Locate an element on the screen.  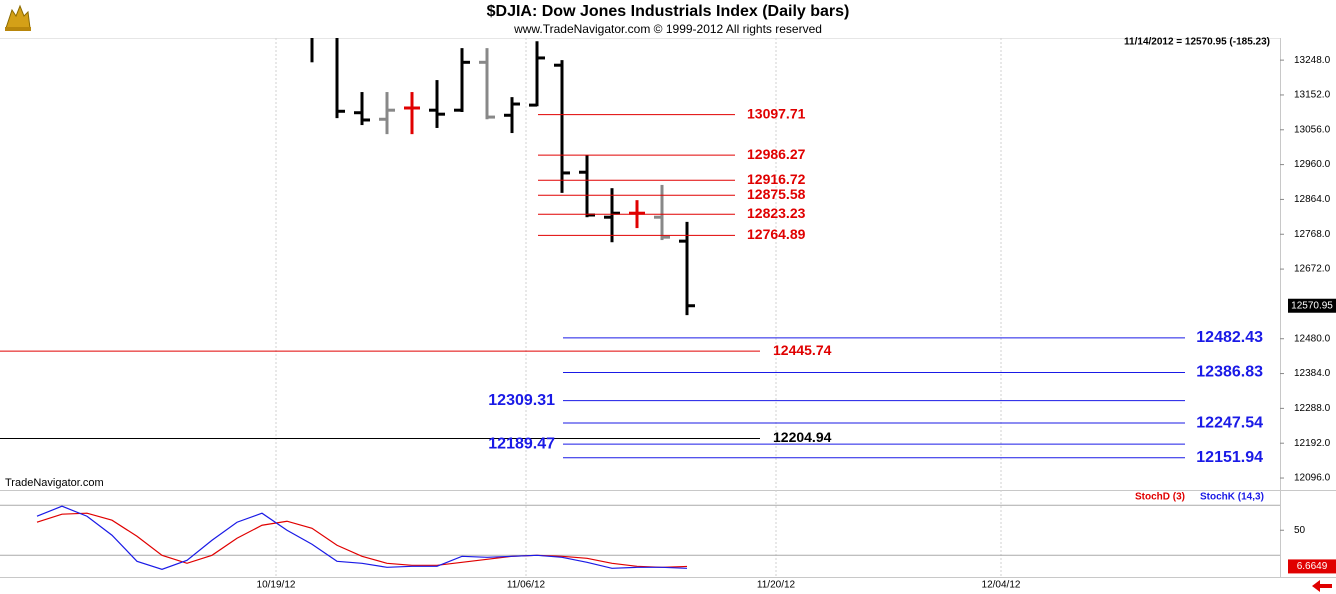
level-label: 12445.74 is located at coordinates (802, 350).